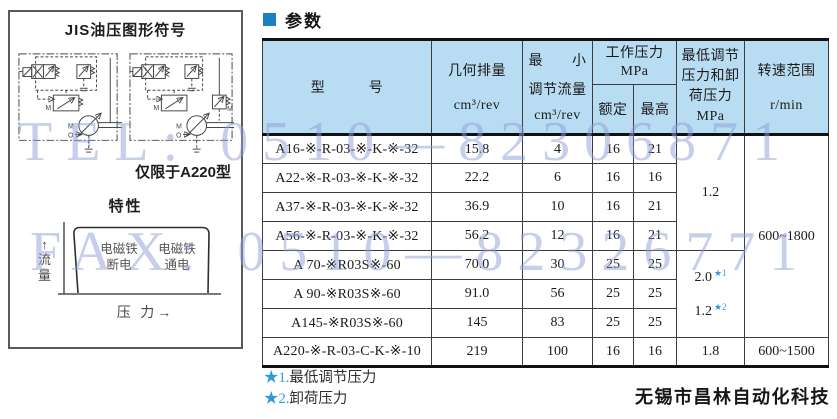  What do you see at coordinates (277, 399) in the screenshot?
I see `footnote-2-star: ★2.` at bounding box center [277, 399].